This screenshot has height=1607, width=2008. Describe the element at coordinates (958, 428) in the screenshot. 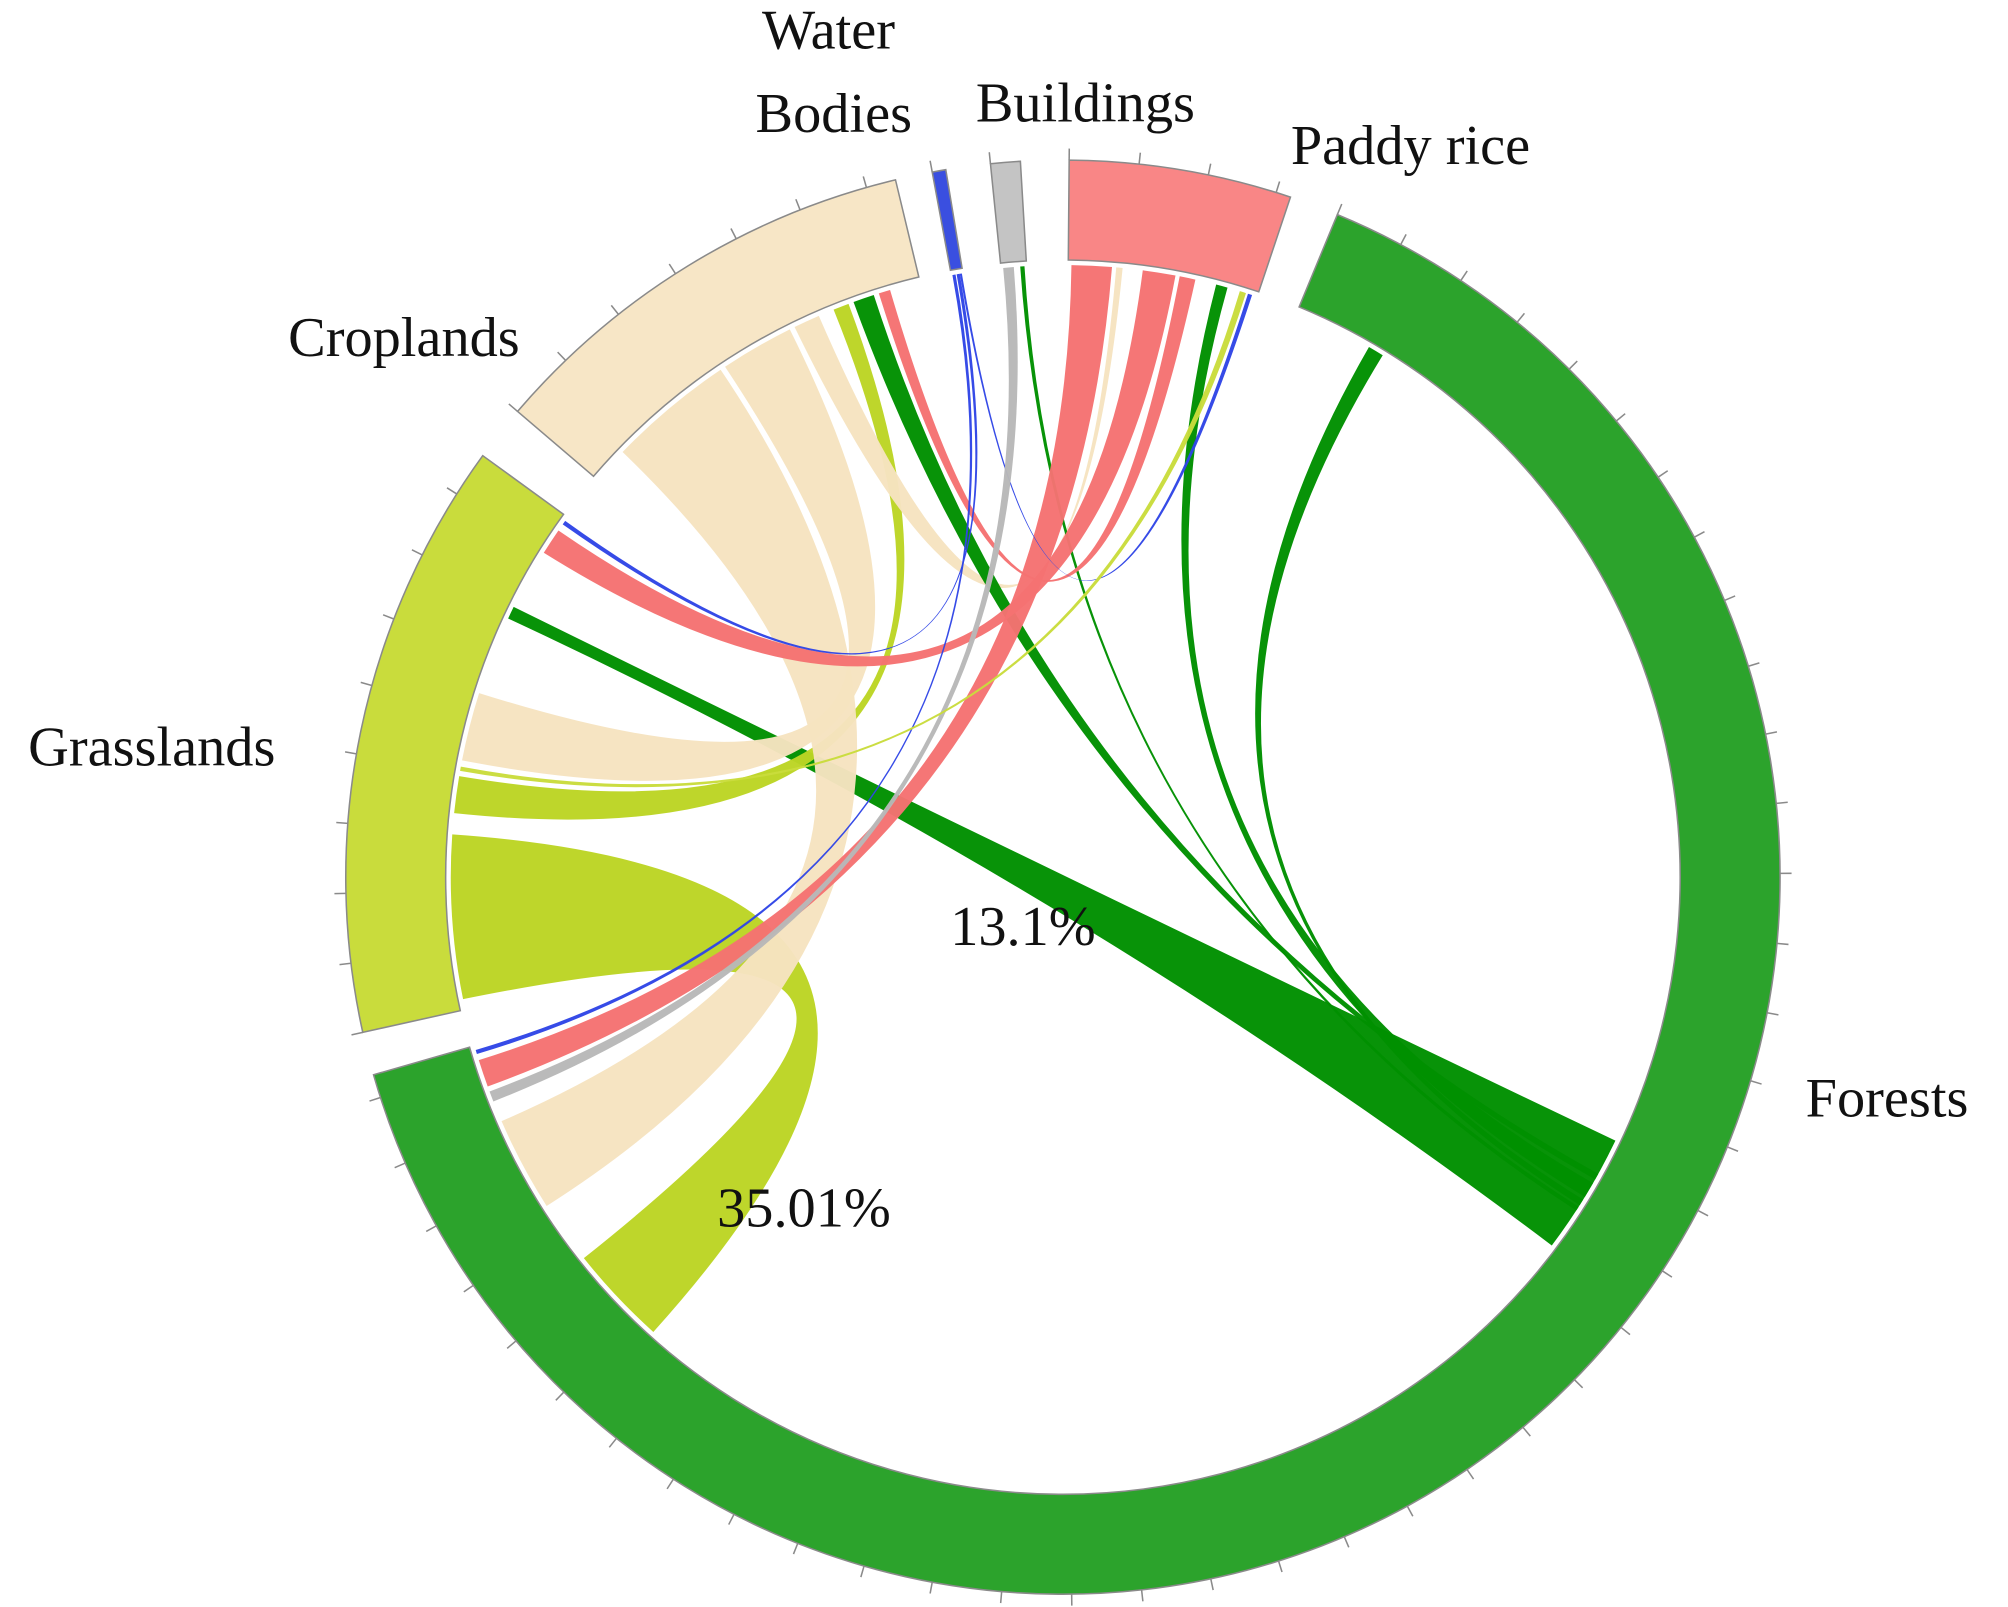

I see `ribbon-croplands-to-paddy-rice` at that location.